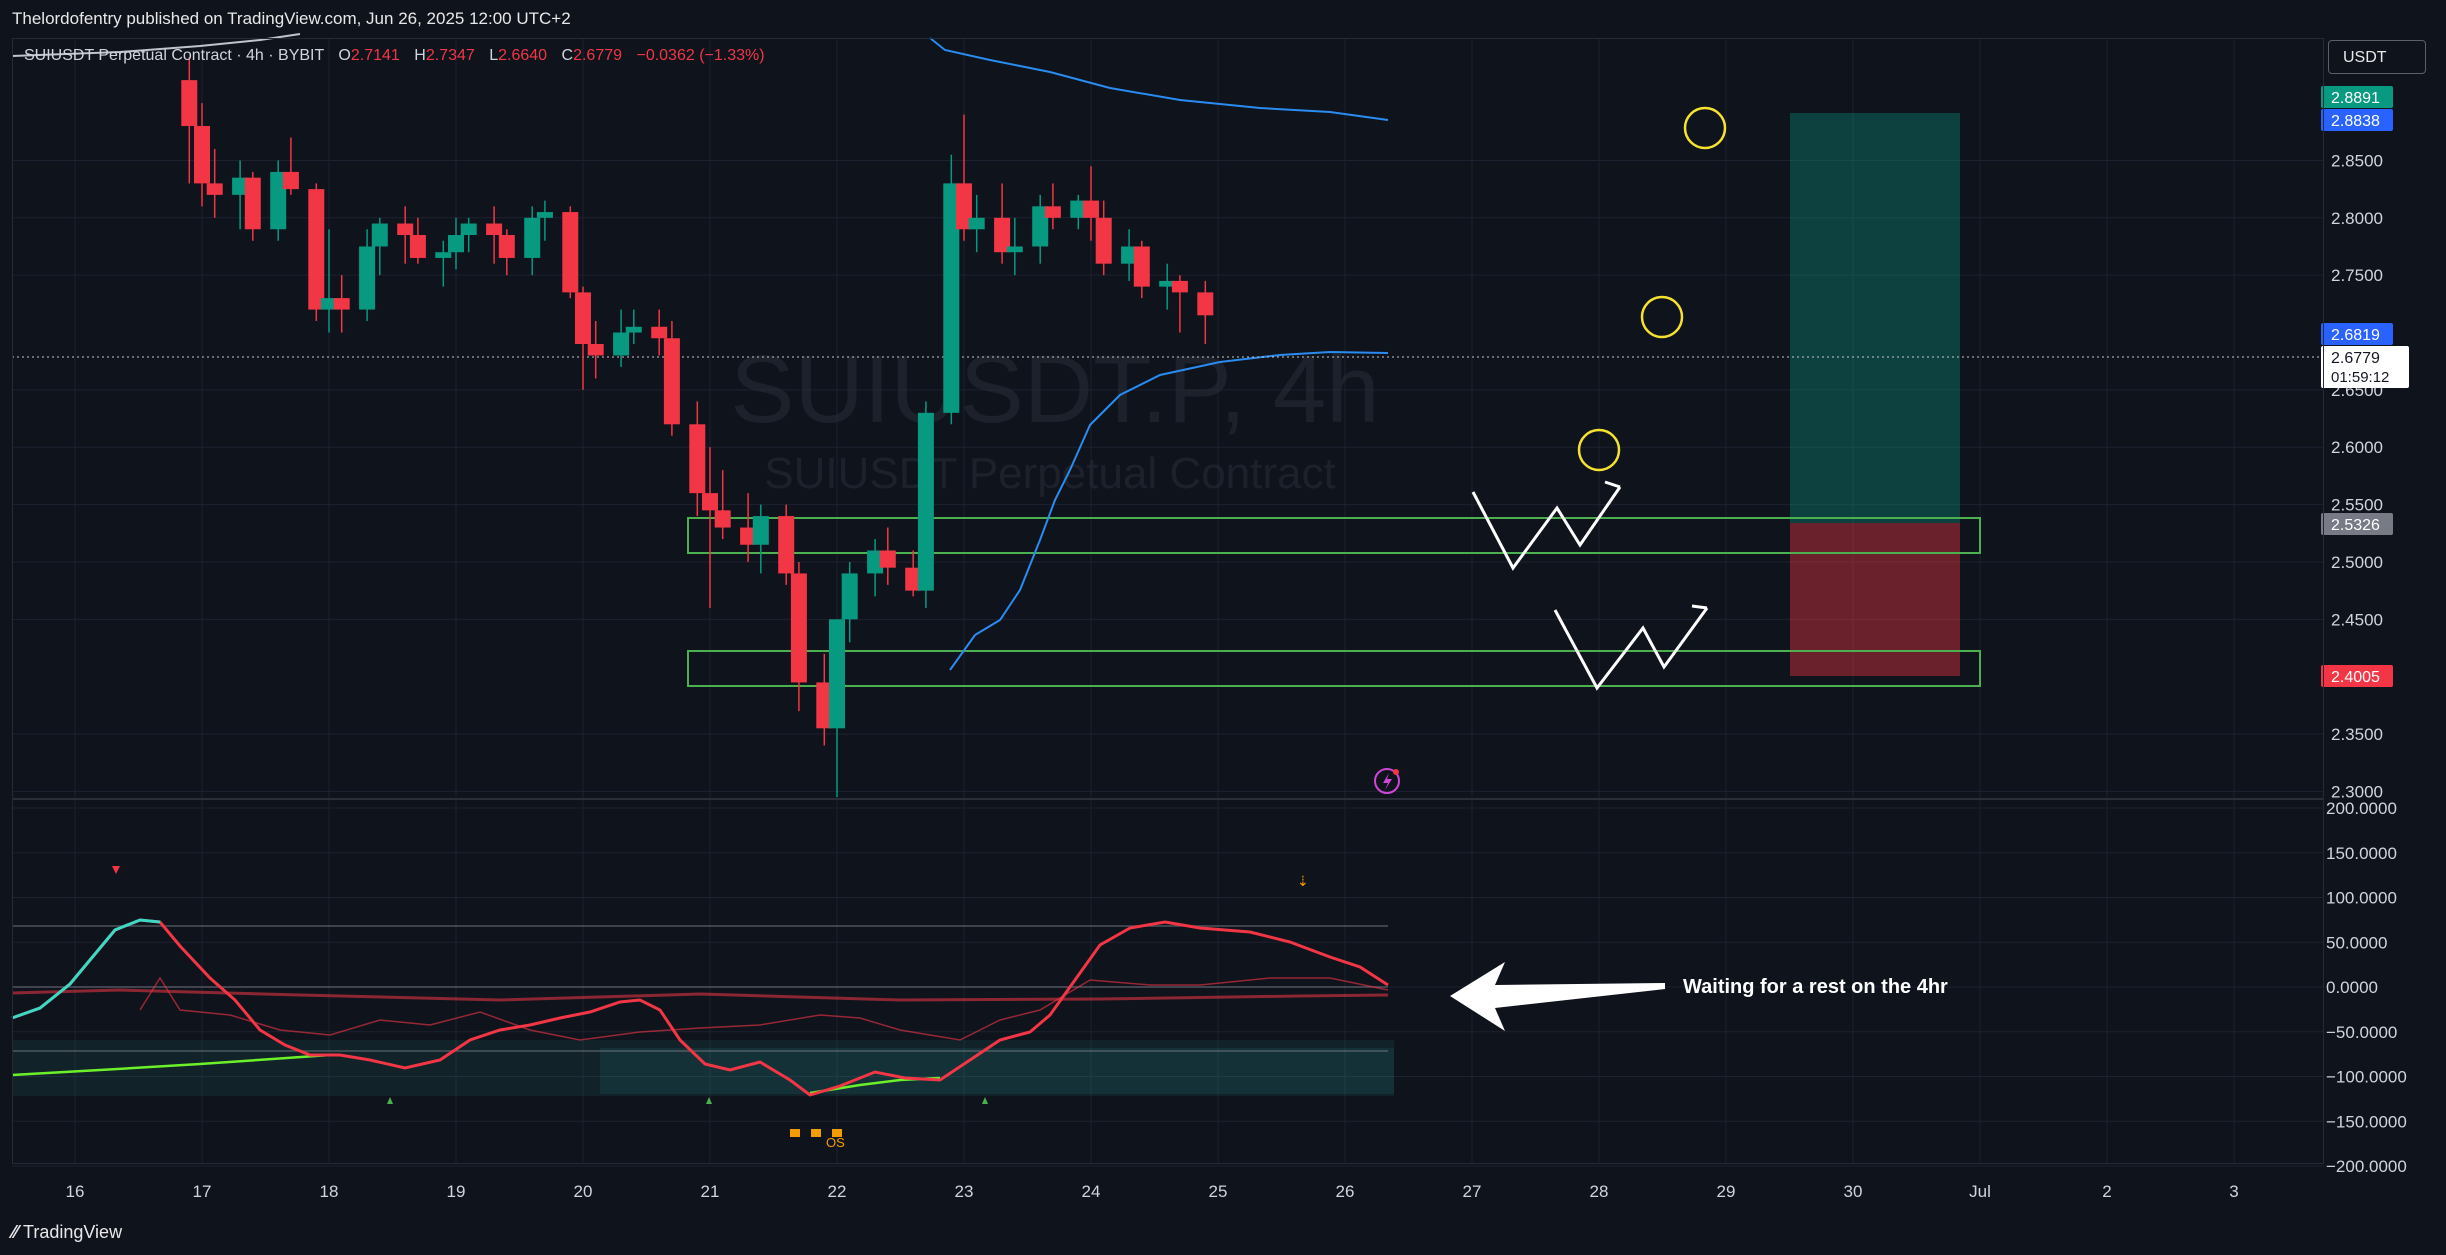 This screenshot has width=2446, height=1255. What do you see at coordinates (1054, 389) in the screenshot?
I see `watermark-title: SUIUSDT.P, 4h` at bounding box center [1054, 389].